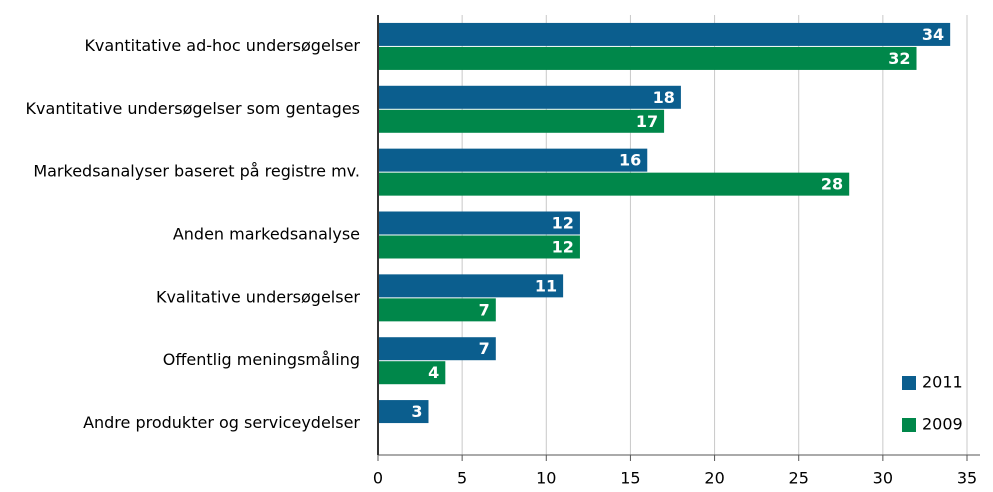 The width and height of the screenshot is (993, 492). I want to click on y-tick-label: Offentlig meningsmåling, so click(261, 359).